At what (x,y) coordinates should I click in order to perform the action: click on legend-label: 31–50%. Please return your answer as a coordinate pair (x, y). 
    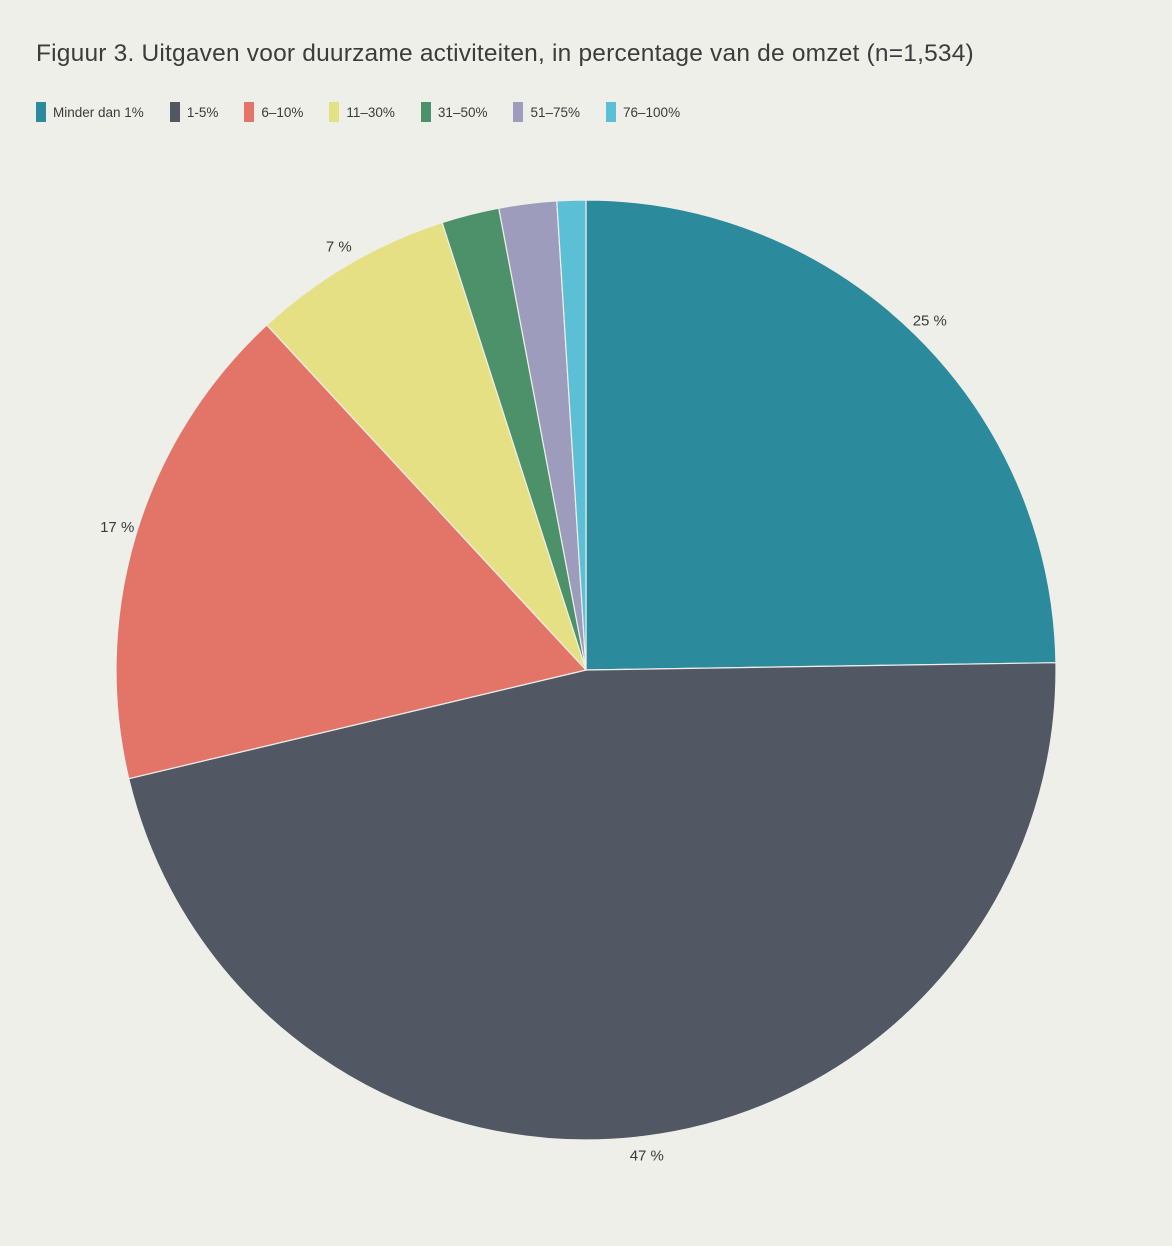
    Looking at the image, I should click on (462, 112).